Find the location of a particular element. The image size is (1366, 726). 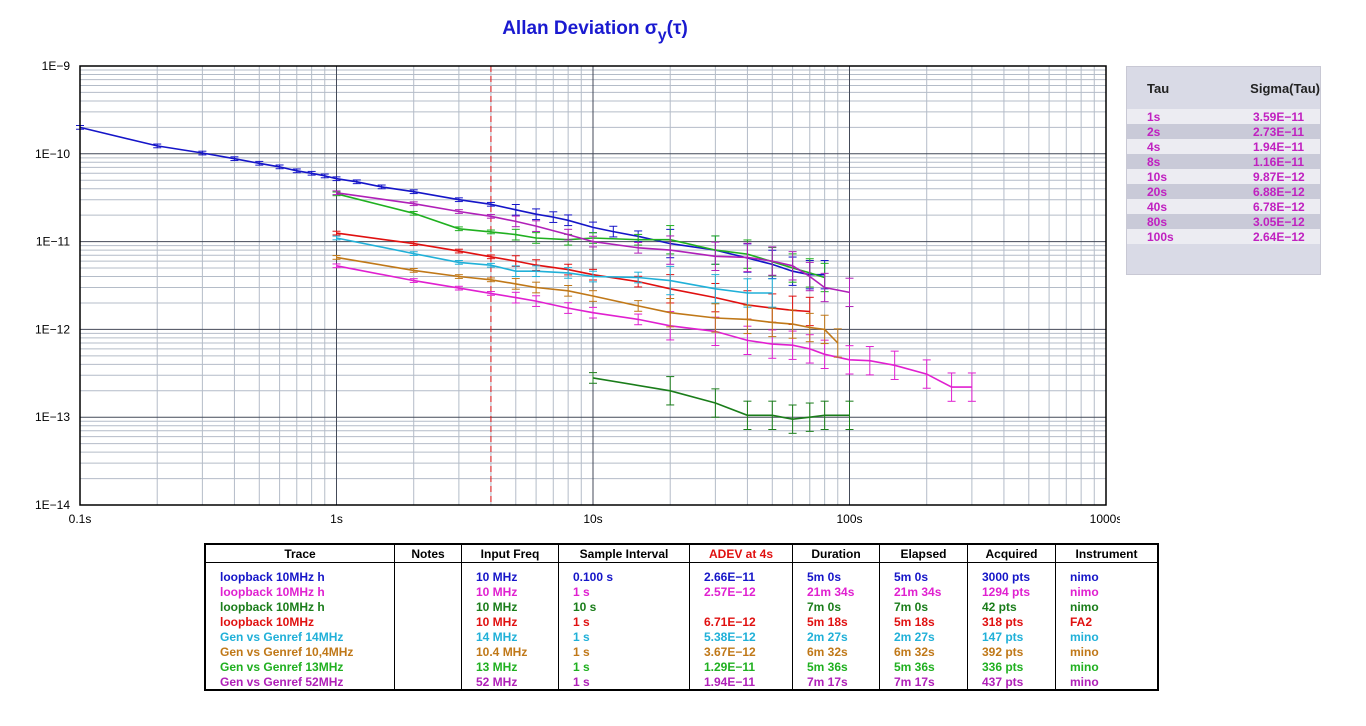

cell-adev: 1.29E−11 is located at coordinates (741, 666).